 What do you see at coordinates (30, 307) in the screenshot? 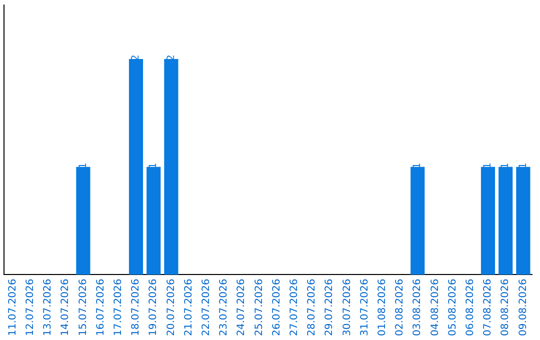
I see `x-tick-label: 12.07.2026` at bounding box center [30, 307].